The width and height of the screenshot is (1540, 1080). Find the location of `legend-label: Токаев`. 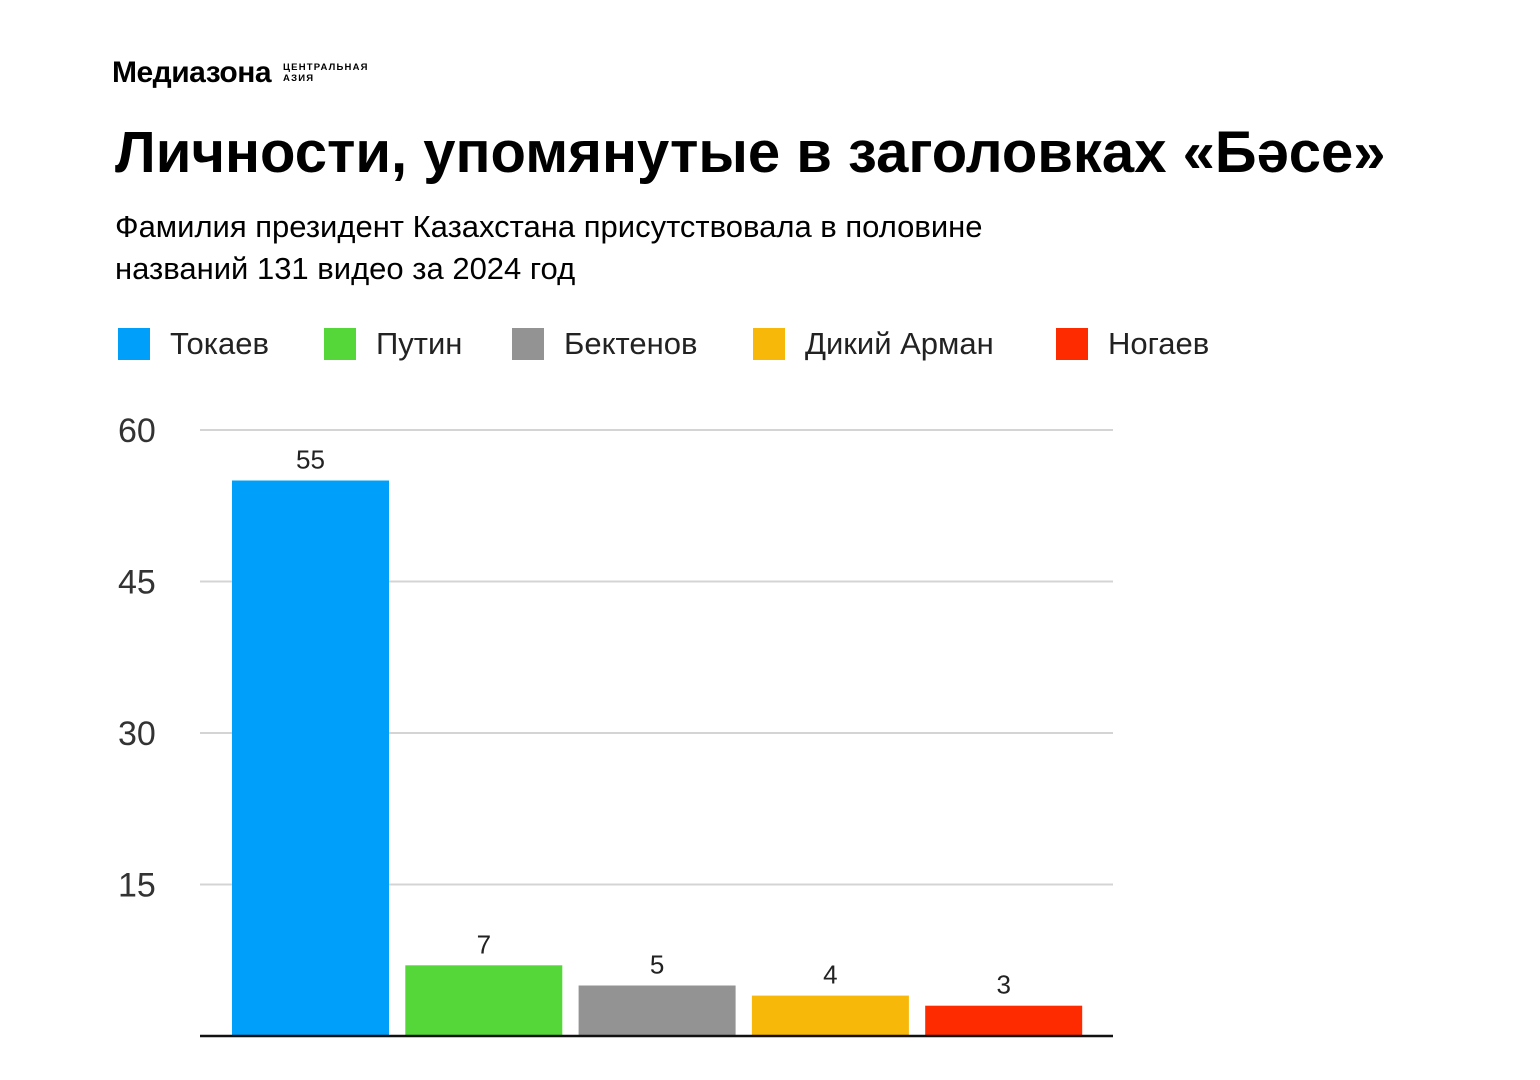

legend-label: Токаев is located at coordinates (219, 343).